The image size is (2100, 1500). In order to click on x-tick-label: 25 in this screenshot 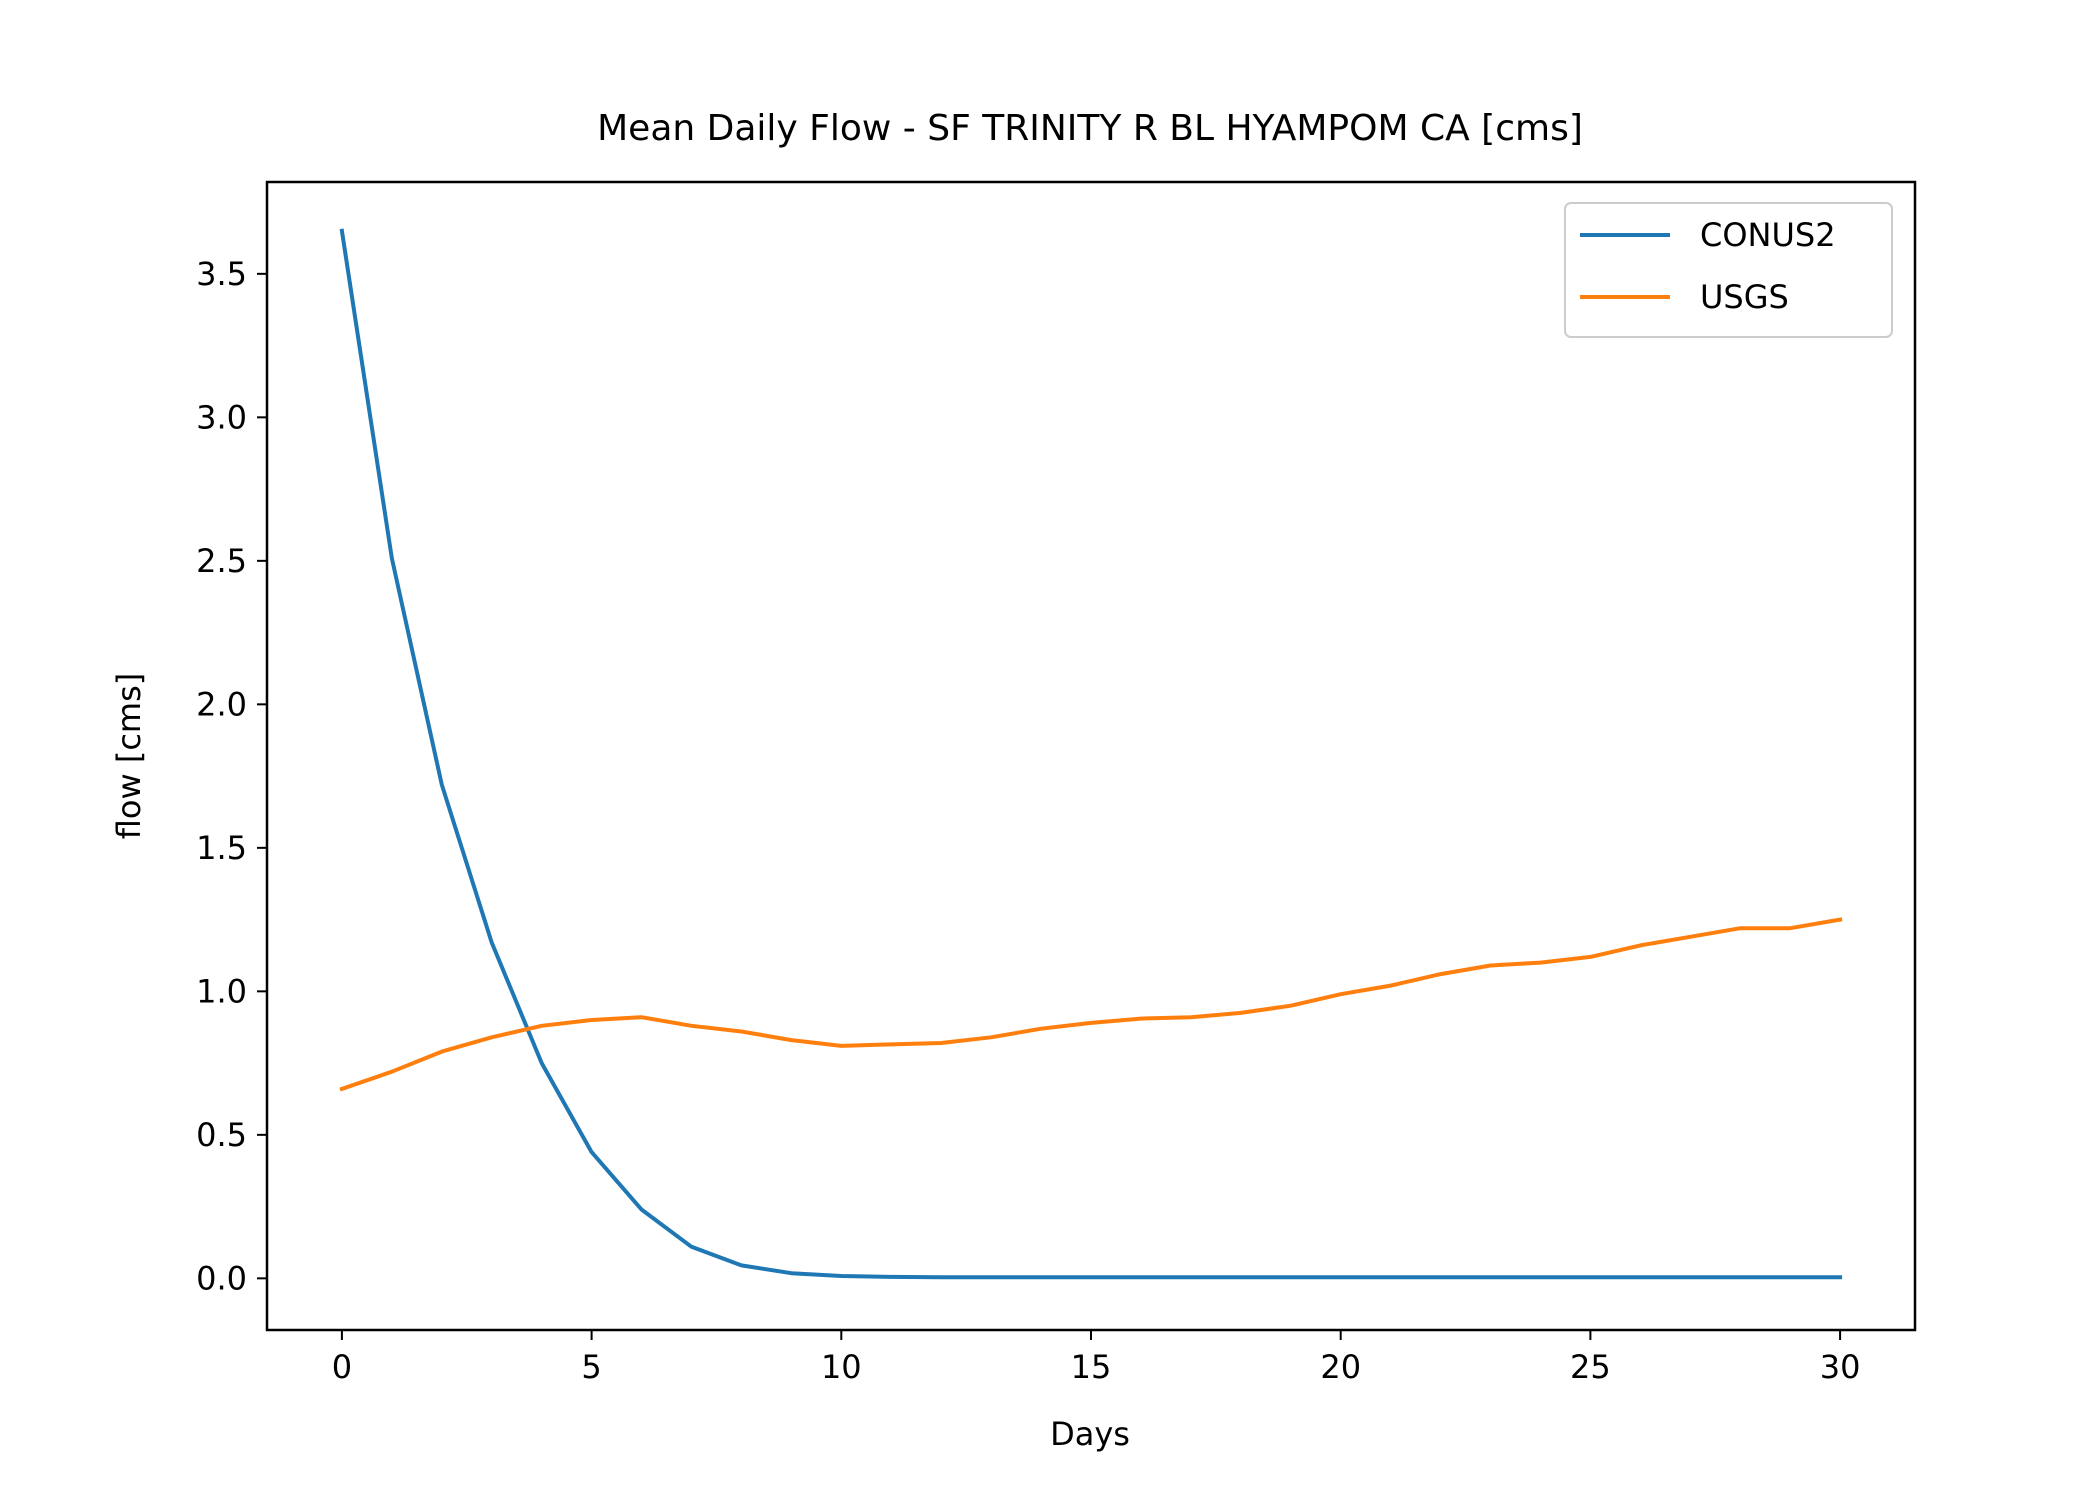, I will do `click(1590, 1367)`.